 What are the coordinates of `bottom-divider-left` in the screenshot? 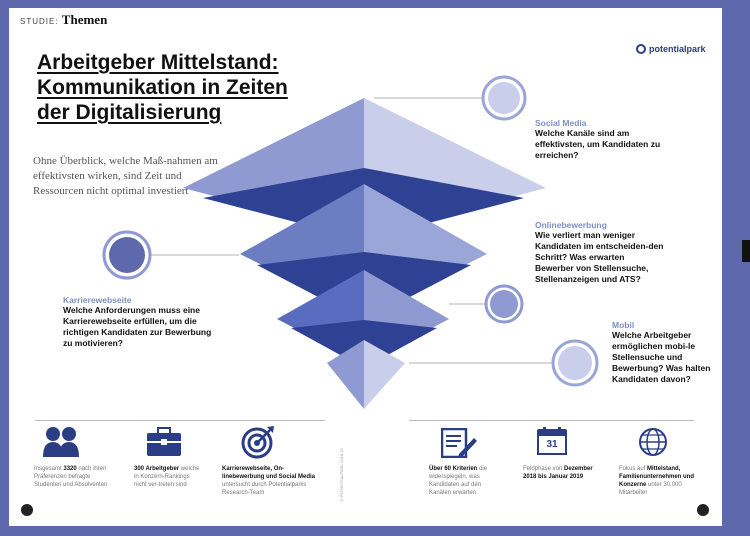 It's located at (180, 420).